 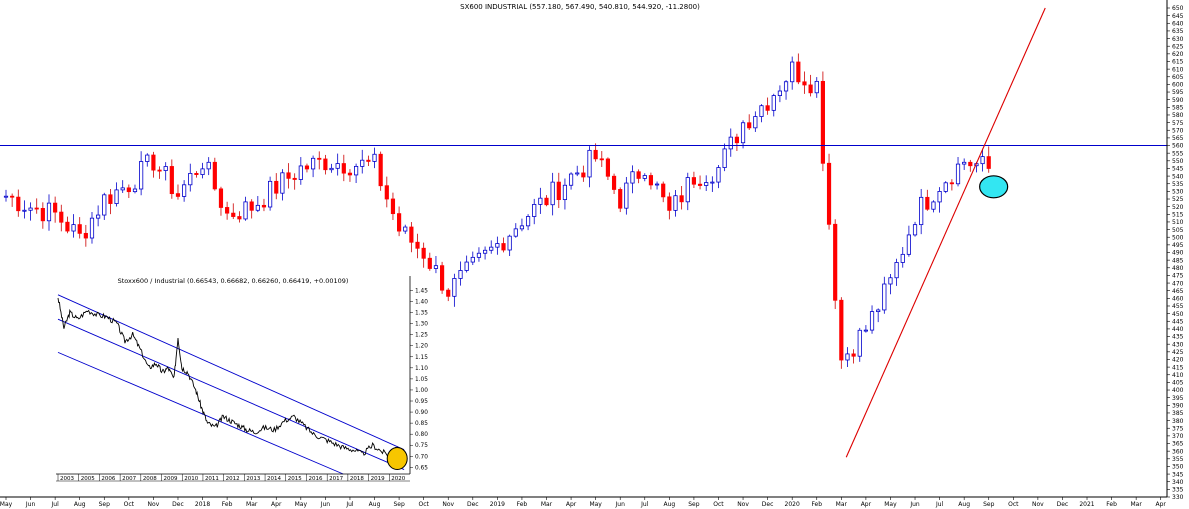 I want to click on x-tick-label: Dec, so click(x=473, y=504).